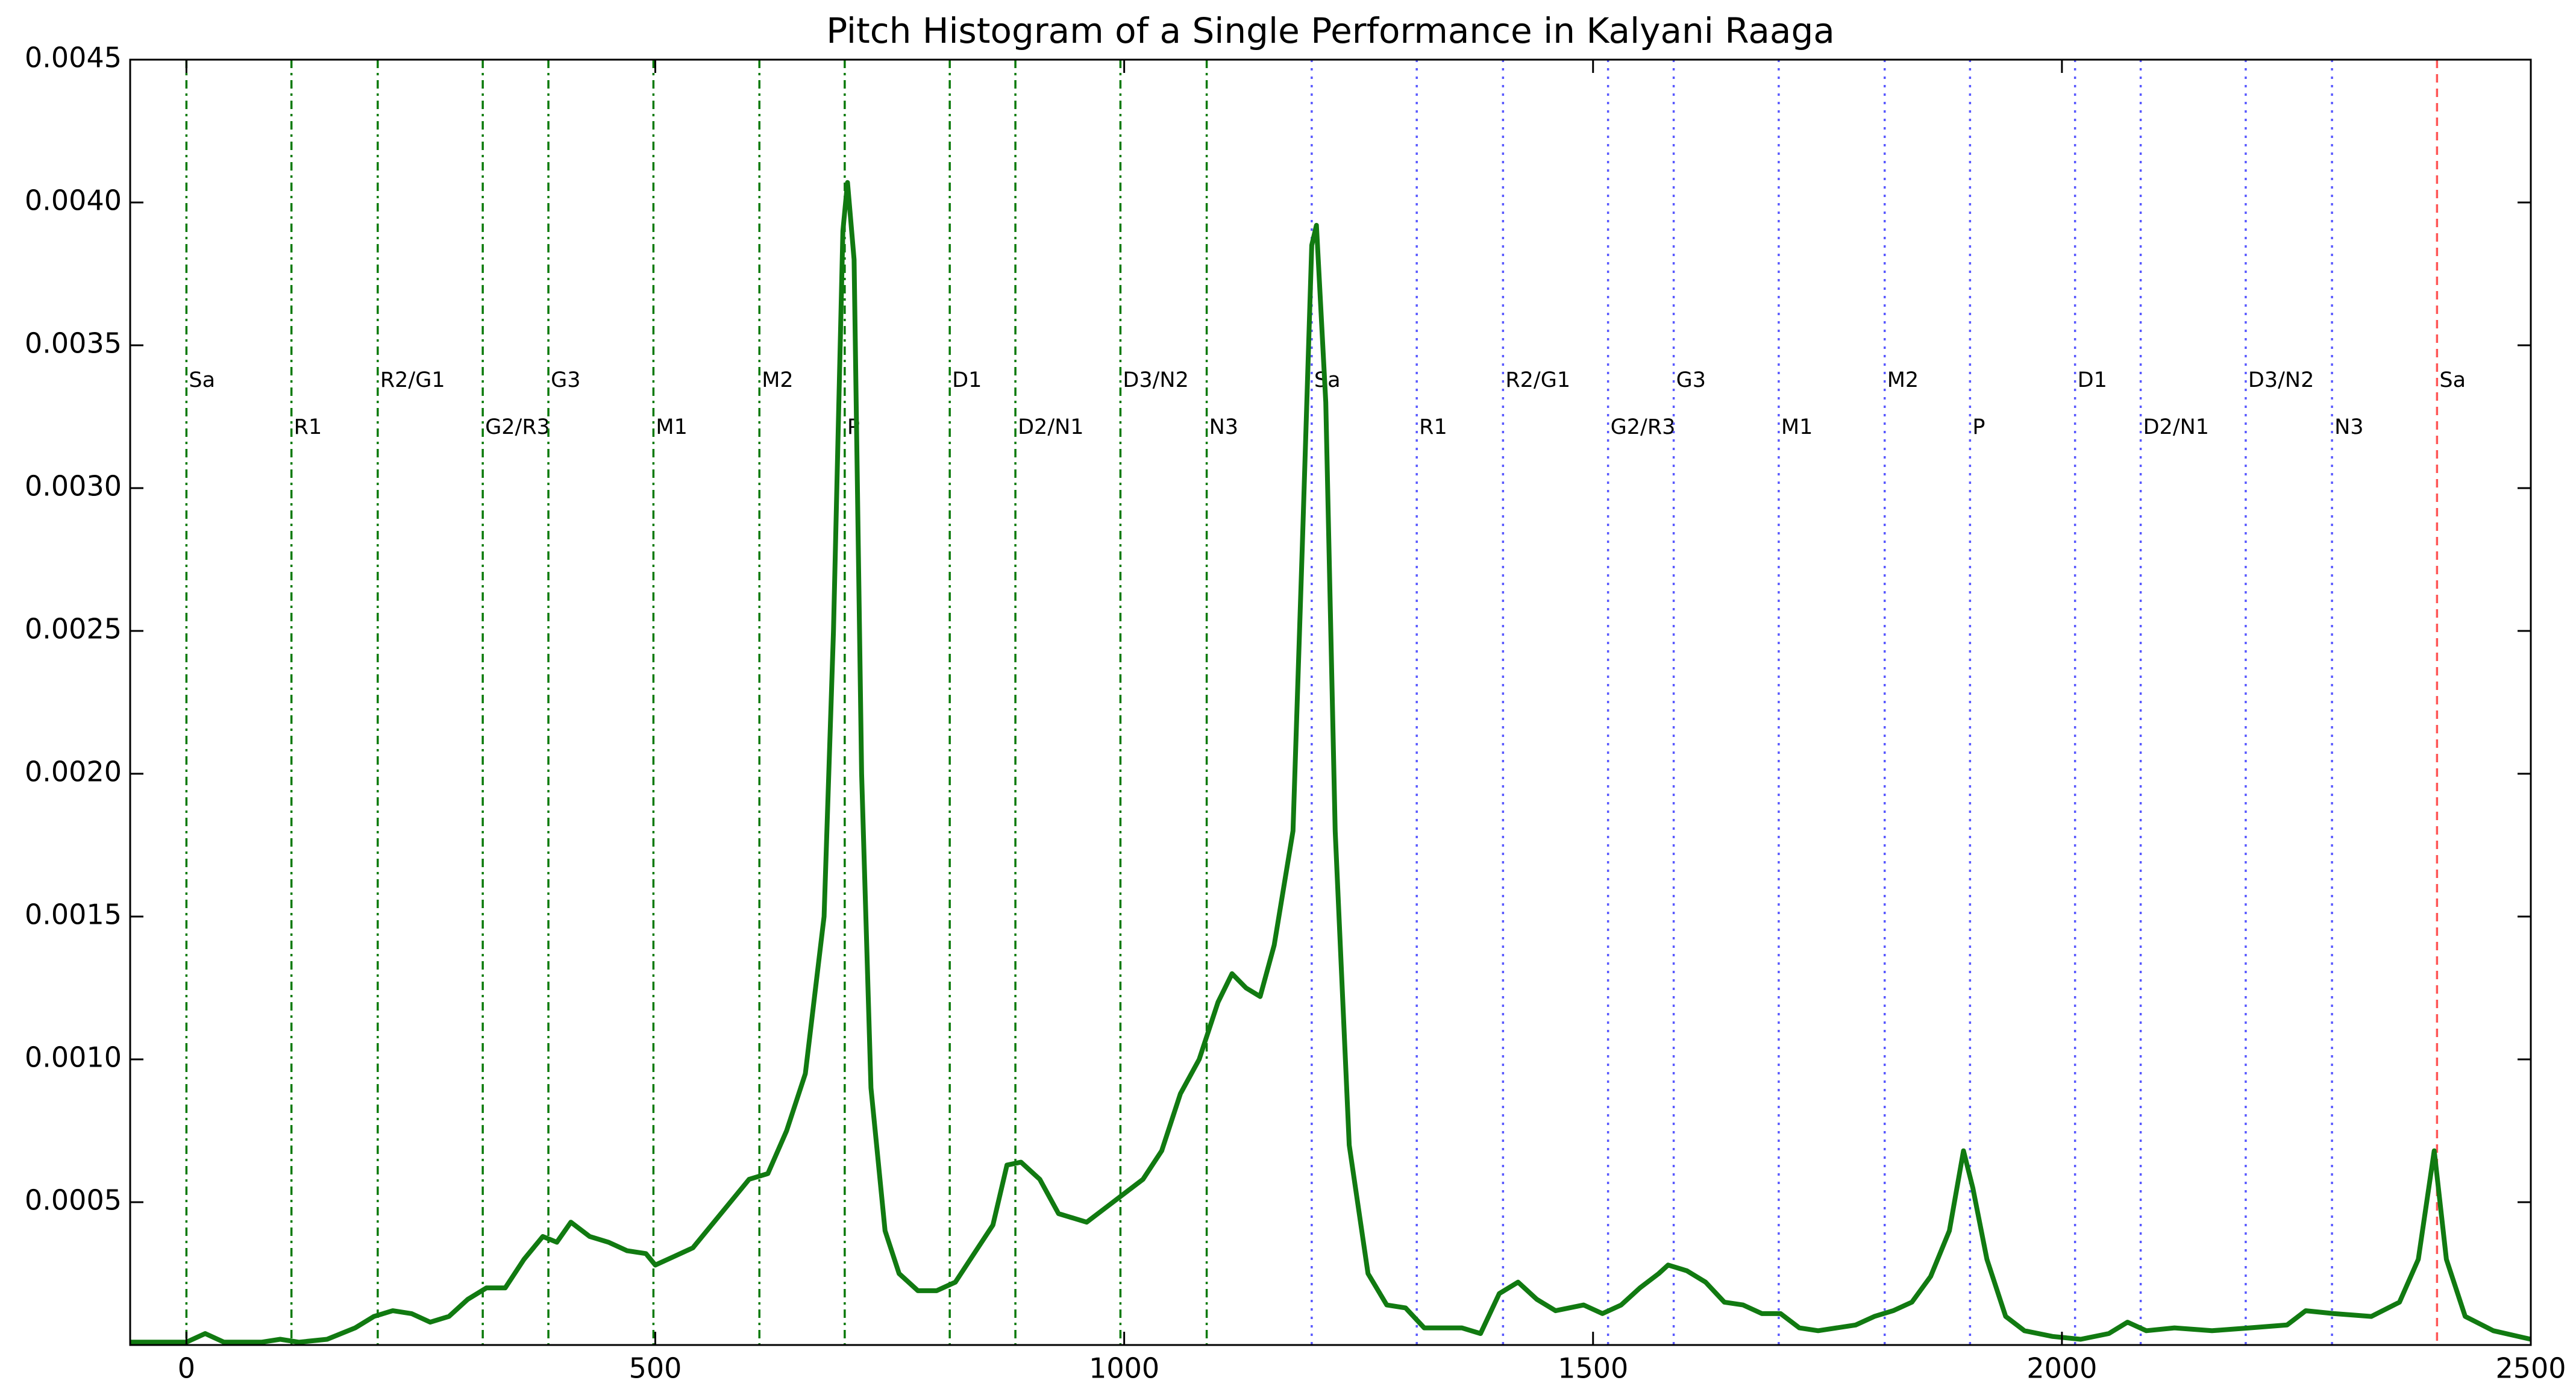 This screenshot has height=1392, width=2576. Describe the element at coordinates (73, 1057) in the screenshot. I see `y-tick-label: 0.0010` at that location.